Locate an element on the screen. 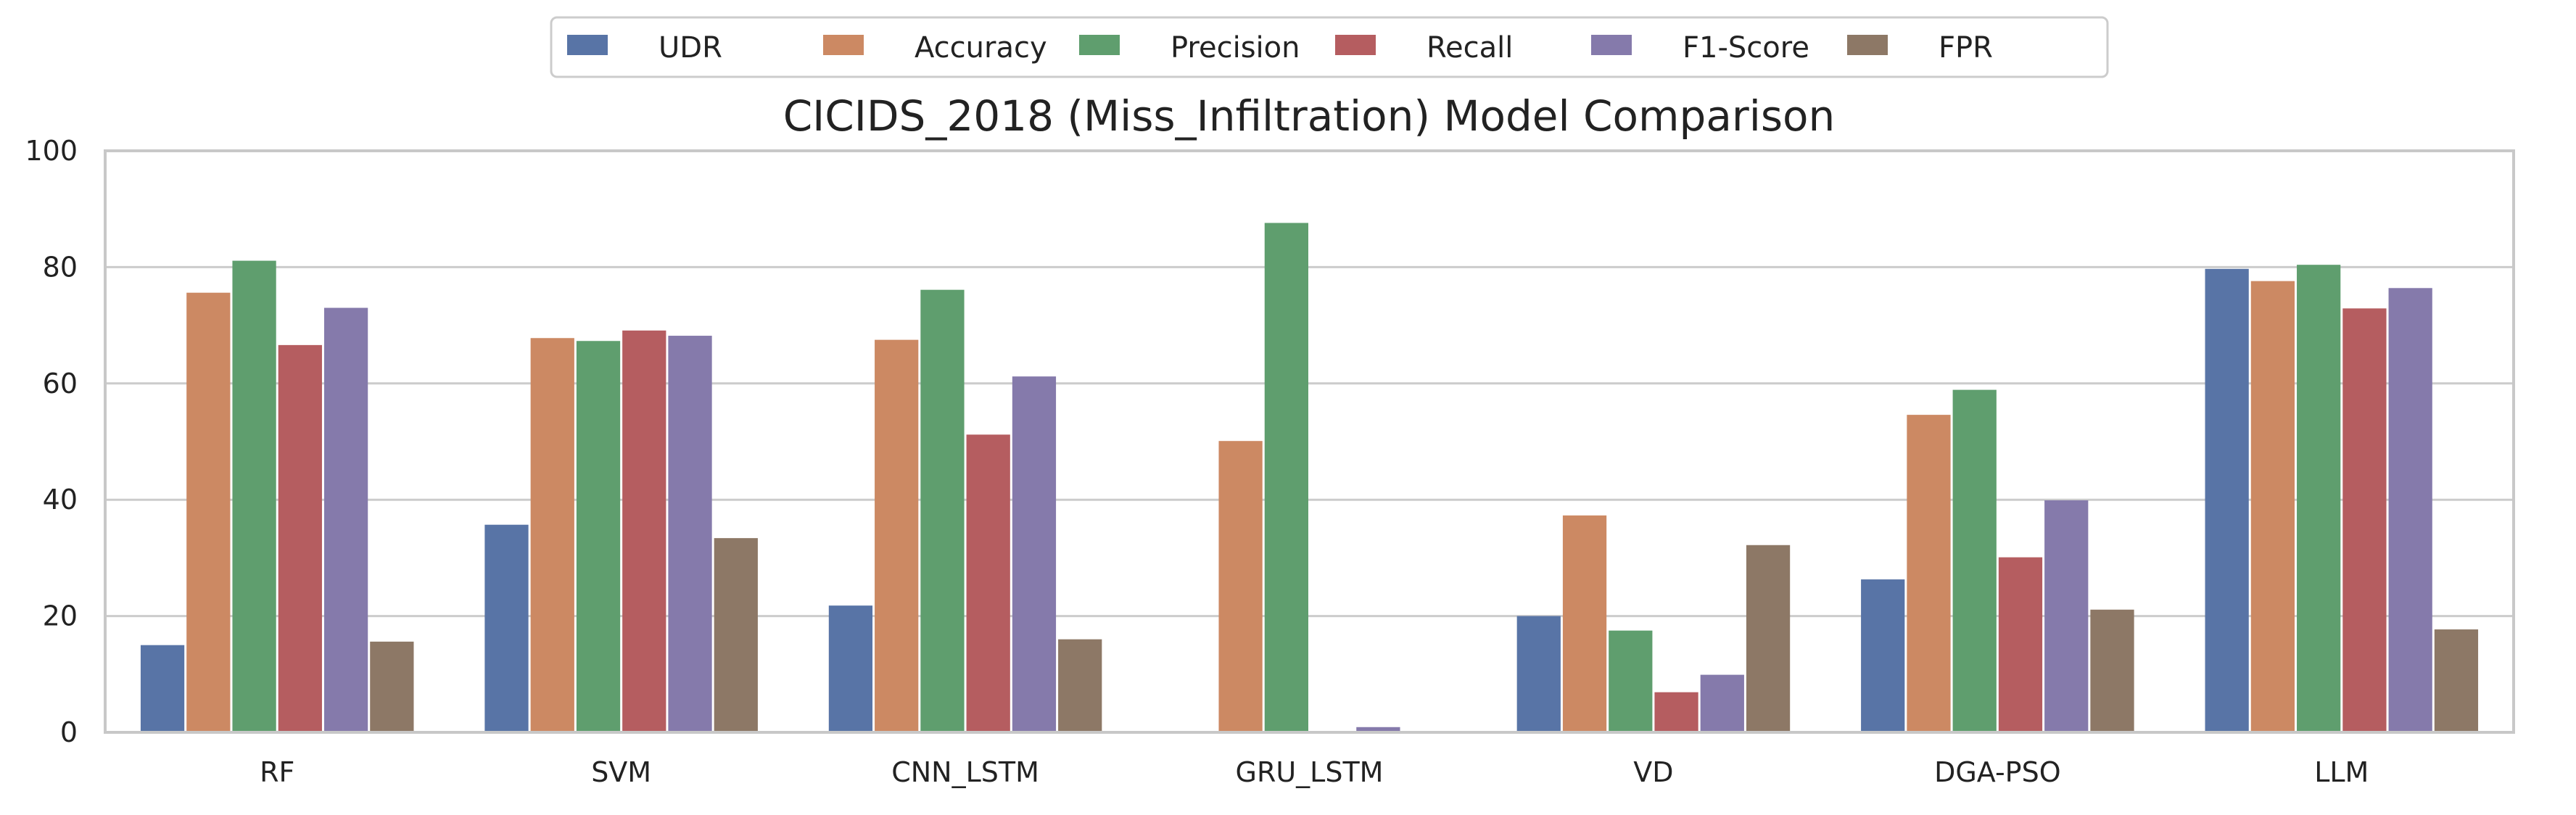  bar-accuracy-cnn-lstm is located at coordinates (897, 535).